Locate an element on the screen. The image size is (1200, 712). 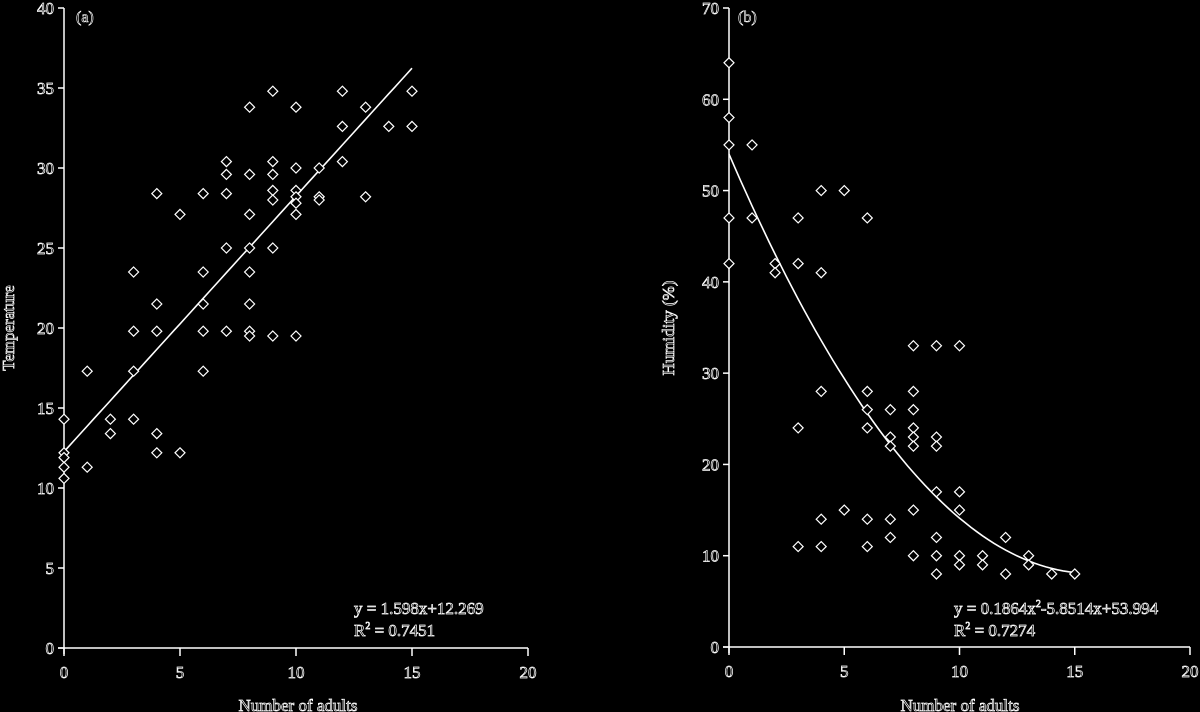
panel-label-a: (a) is located at coordinates (85, 17).